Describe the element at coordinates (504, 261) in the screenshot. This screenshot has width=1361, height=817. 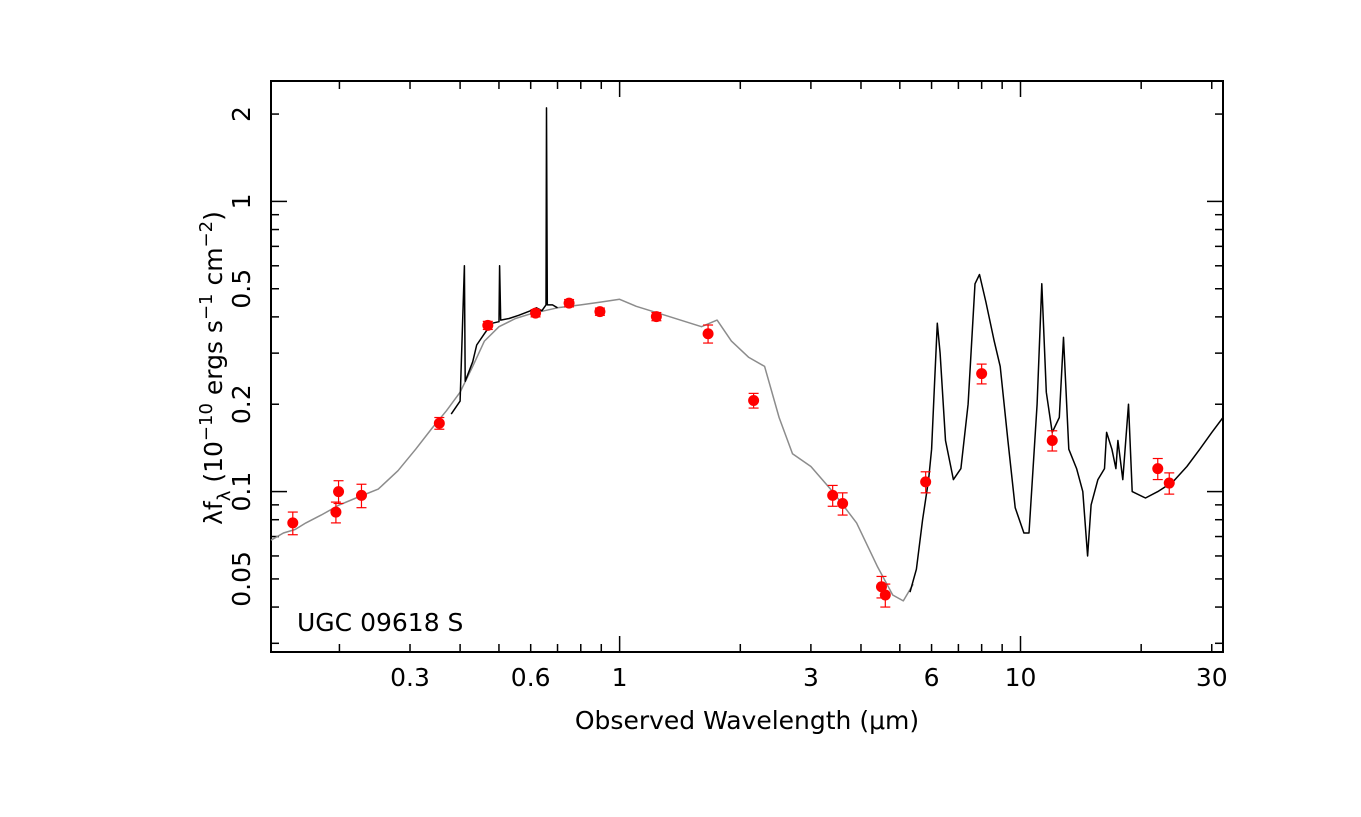
I see `optical-spectrum-line` at that location.